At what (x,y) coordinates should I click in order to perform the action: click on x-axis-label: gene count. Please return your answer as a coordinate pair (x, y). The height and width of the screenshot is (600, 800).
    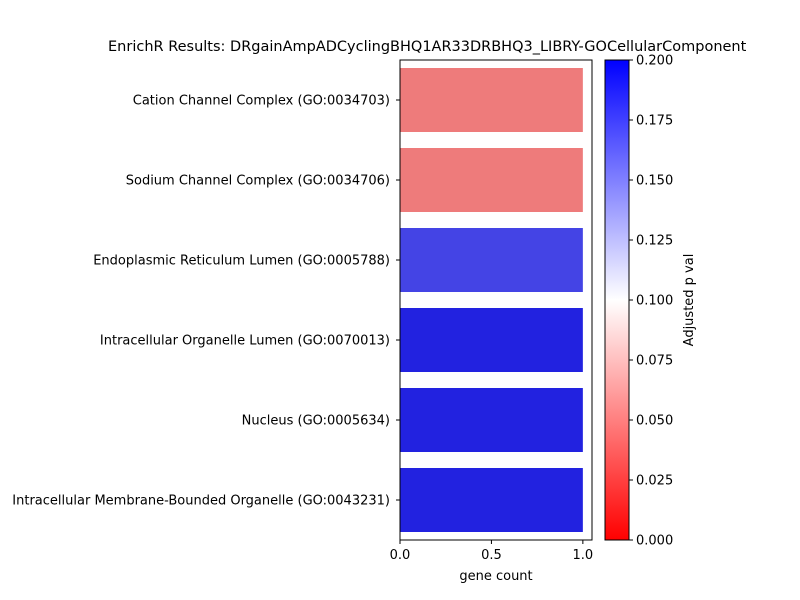
    Looking at the image, I should click on (495, 576).